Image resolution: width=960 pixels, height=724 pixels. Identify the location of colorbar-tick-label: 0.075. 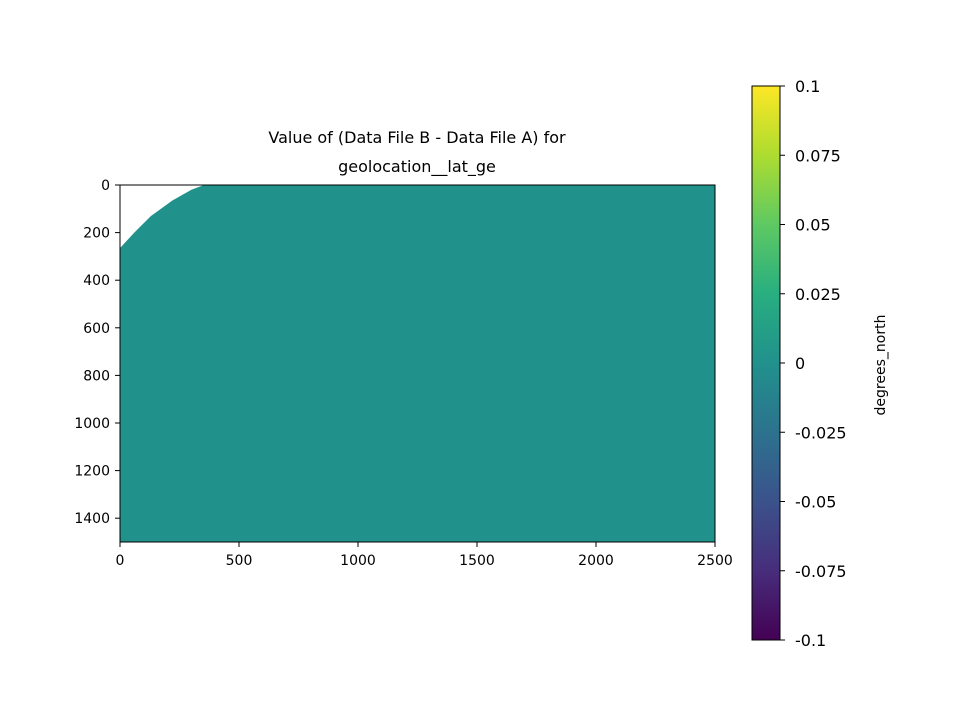
(818, 155).